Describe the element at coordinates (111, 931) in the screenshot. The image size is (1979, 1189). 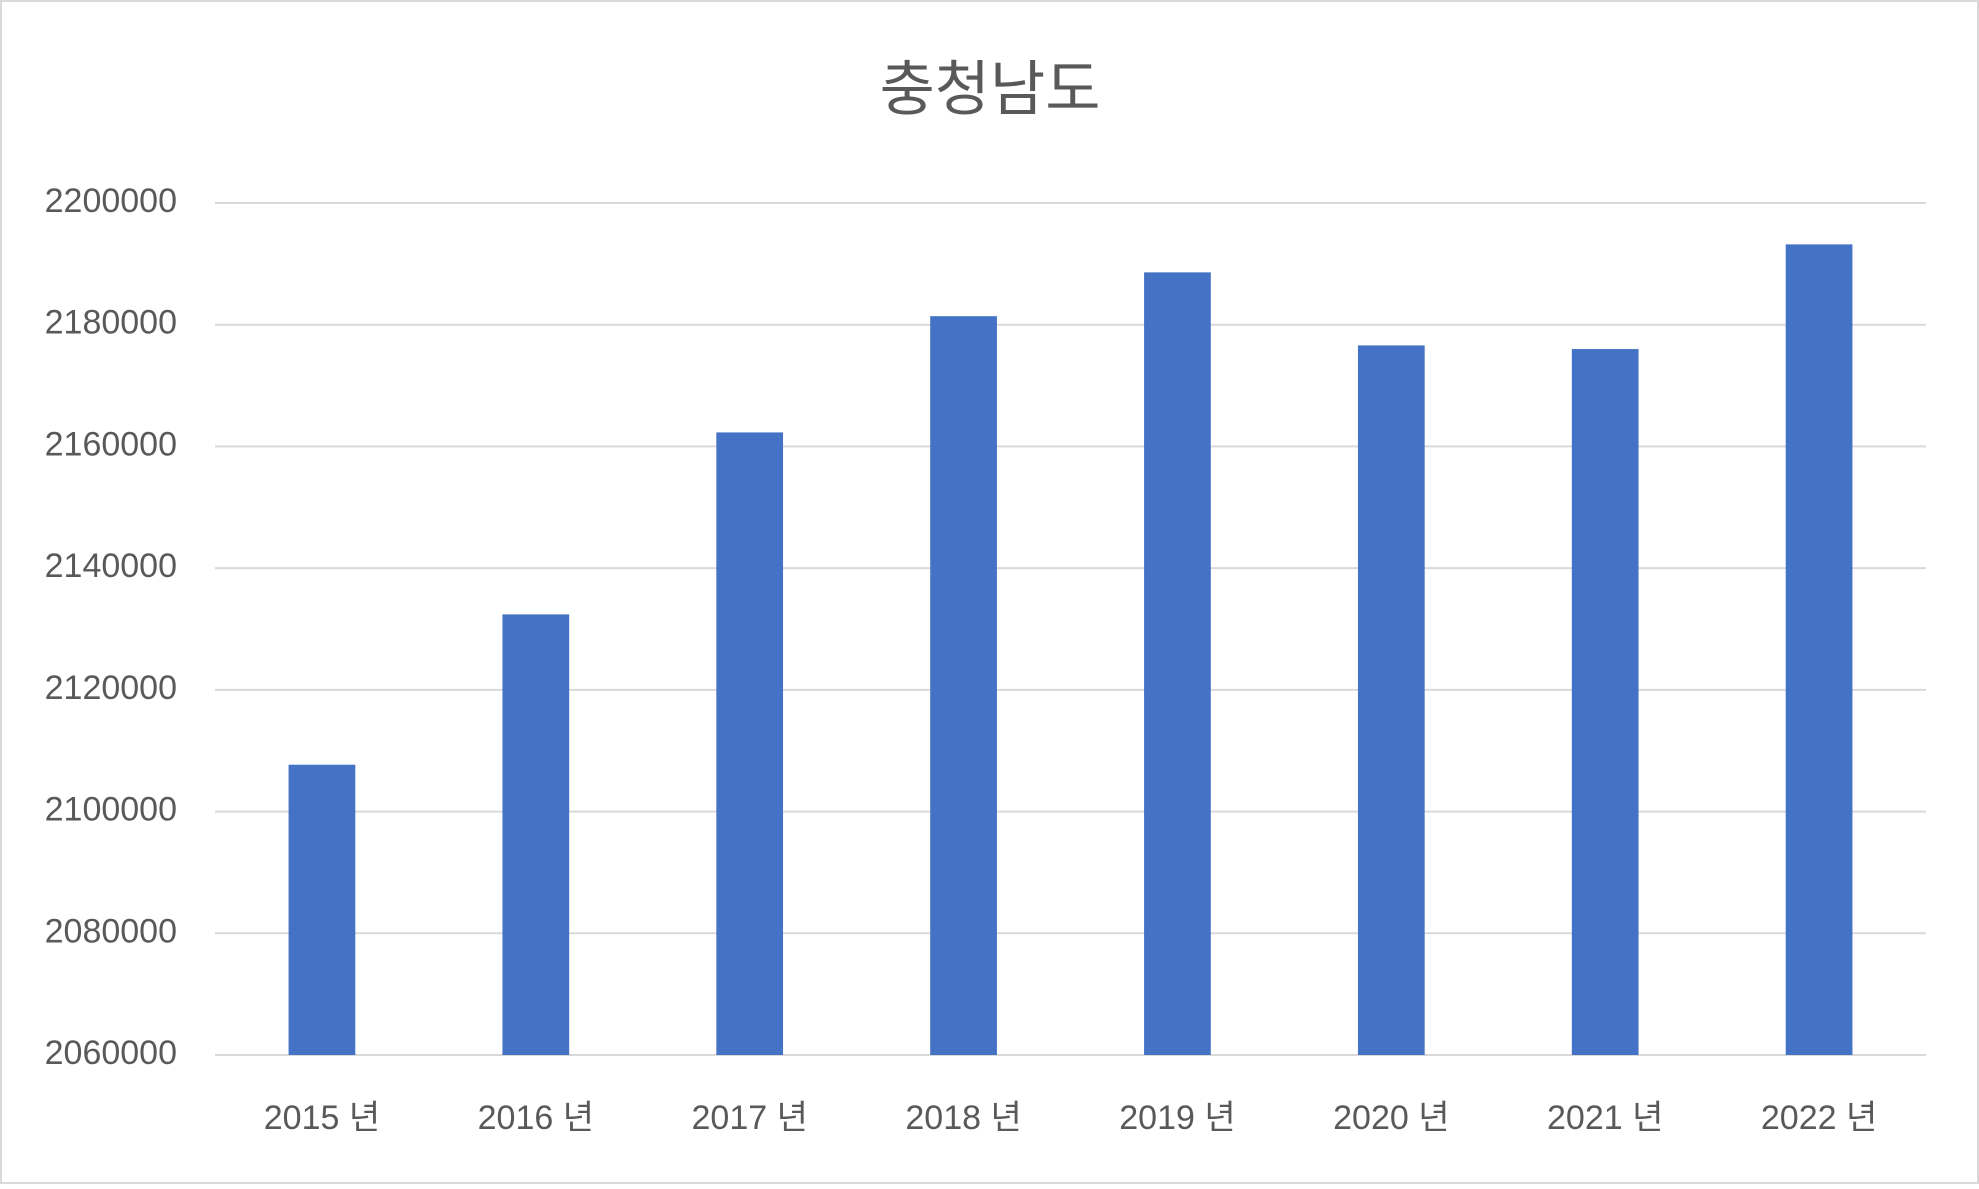
I see `y-tick-label: 2080000` at that location.